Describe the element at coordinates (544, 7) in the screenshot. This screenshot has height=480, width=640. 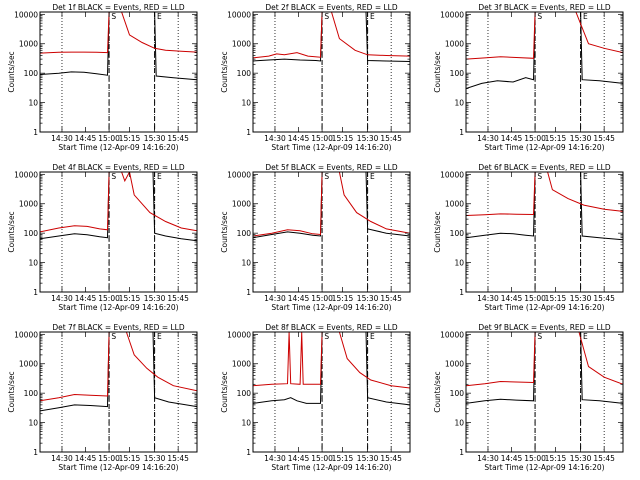
I see `panel-title: Det 3f BLACK = Events, RED = LLD` at that location.